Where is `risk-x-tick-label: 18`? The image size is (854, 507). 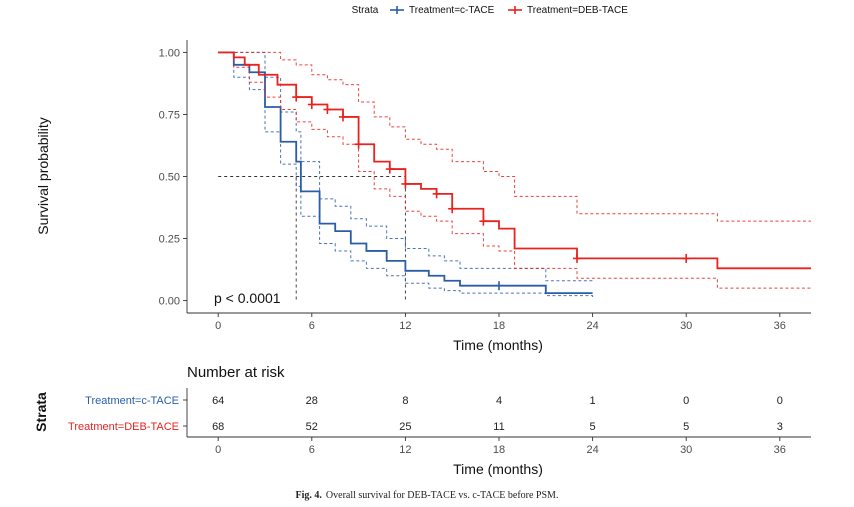 risk-x-tick-label: 18 is located at coordinates (499, 450).